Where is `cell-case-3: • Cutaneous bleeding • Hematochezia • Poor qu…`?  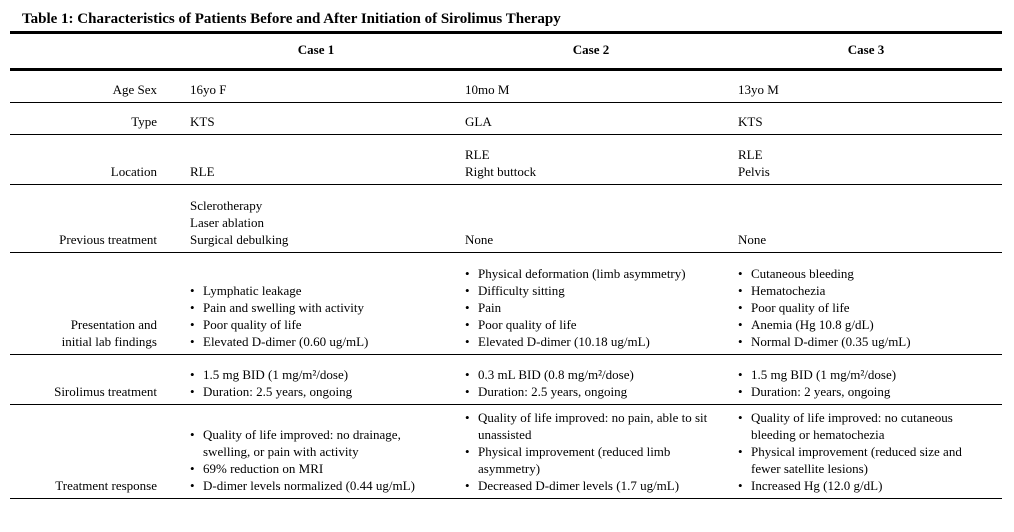 cell-case-3: • Cutaneous bleeding • Hematochezia • Poor qu… is located at coordinates (863, 303).